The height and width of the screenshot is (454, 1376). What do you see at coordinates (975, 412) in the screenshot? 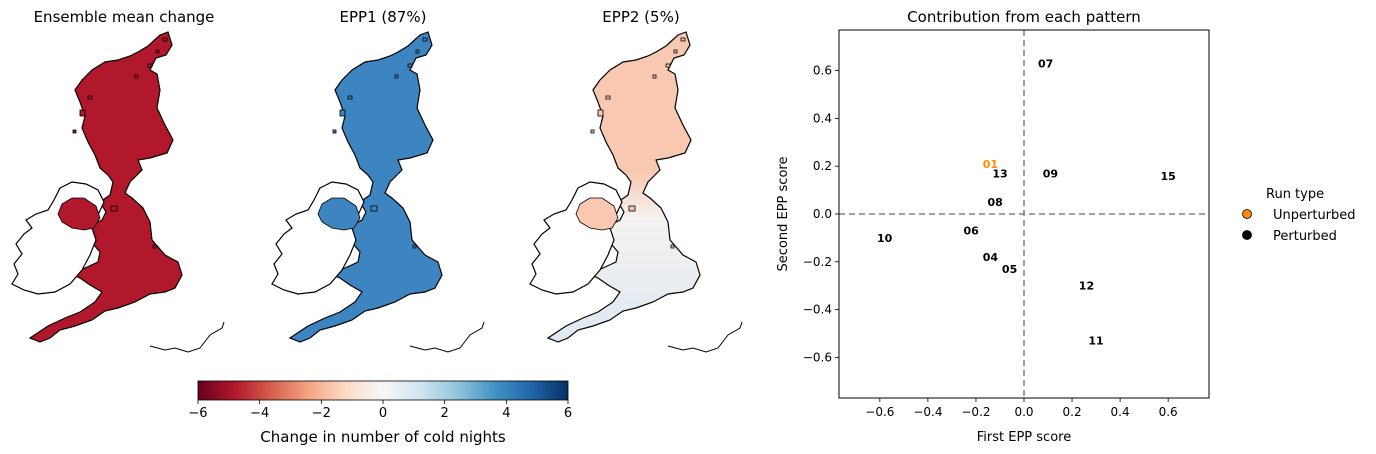
I see `x-tick-label: −0.2` at bounding box center [975, 412].